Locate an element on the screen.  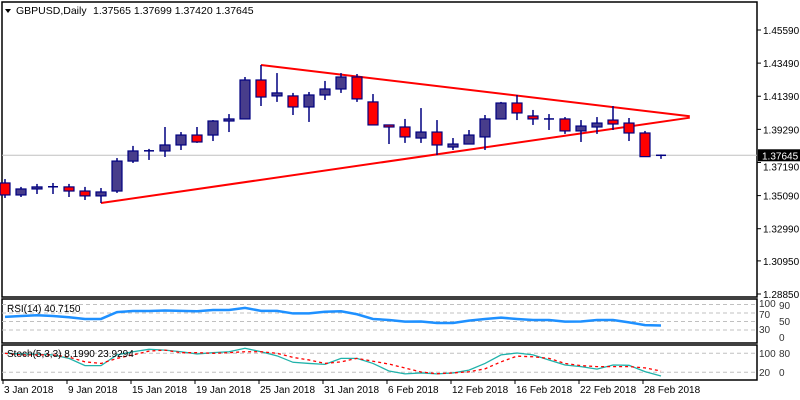
time-tick-label: 15 Jan 2018 is located at coordinates (159, 390).